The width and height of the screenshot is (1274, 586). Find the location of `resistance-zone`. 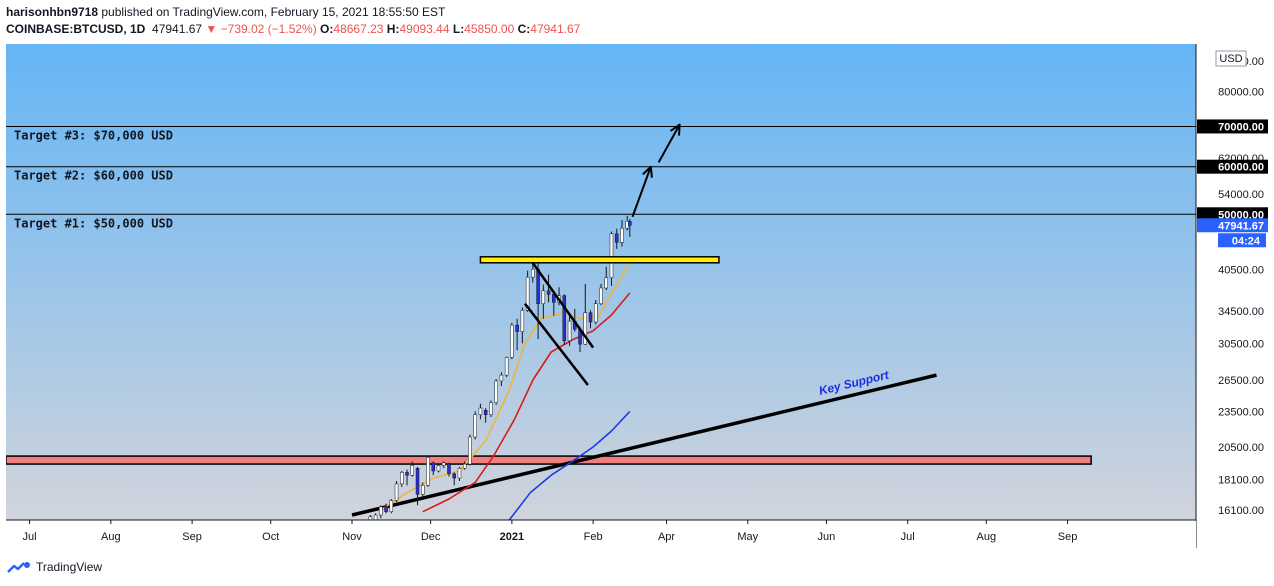

resistance-zone is located at coordinates (599, 260).